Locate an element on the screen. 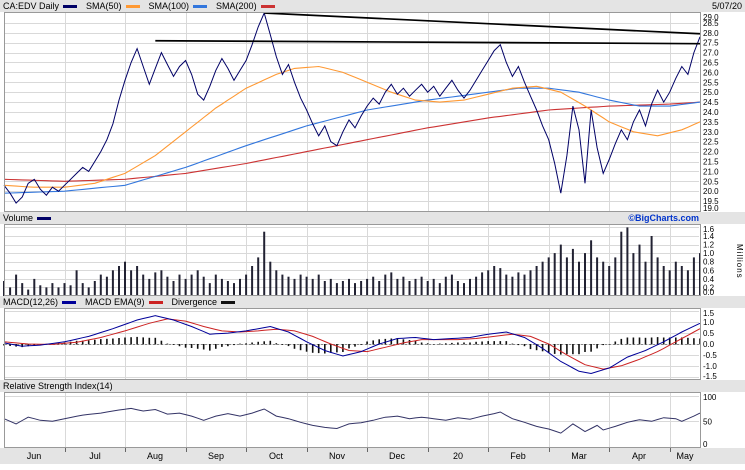 Image resolution: width=745 pixels, height=470 pixels. rsi-legend-strip: Relative Strength Index(14) is located at coordinates (372, 386).